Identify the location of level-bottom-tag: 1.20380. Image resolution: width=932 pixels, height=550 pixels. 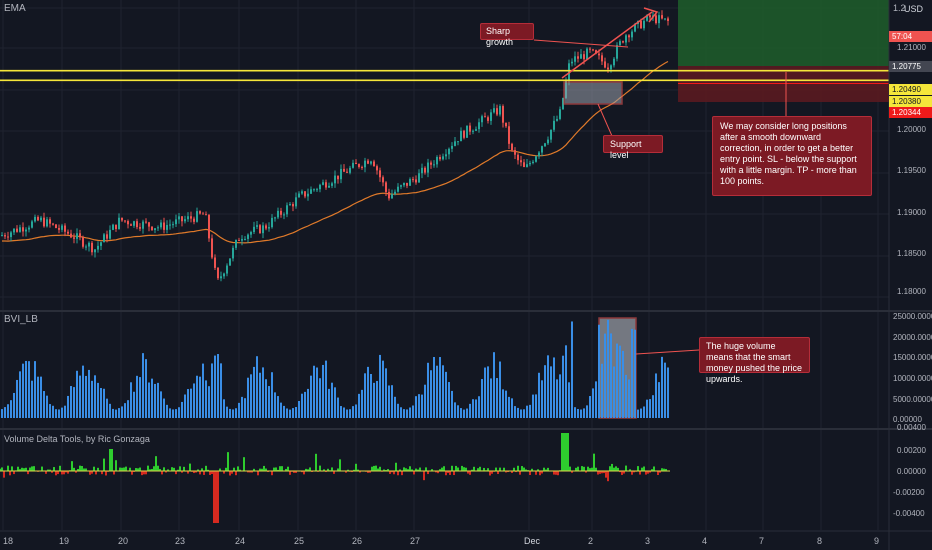
(910, 101).